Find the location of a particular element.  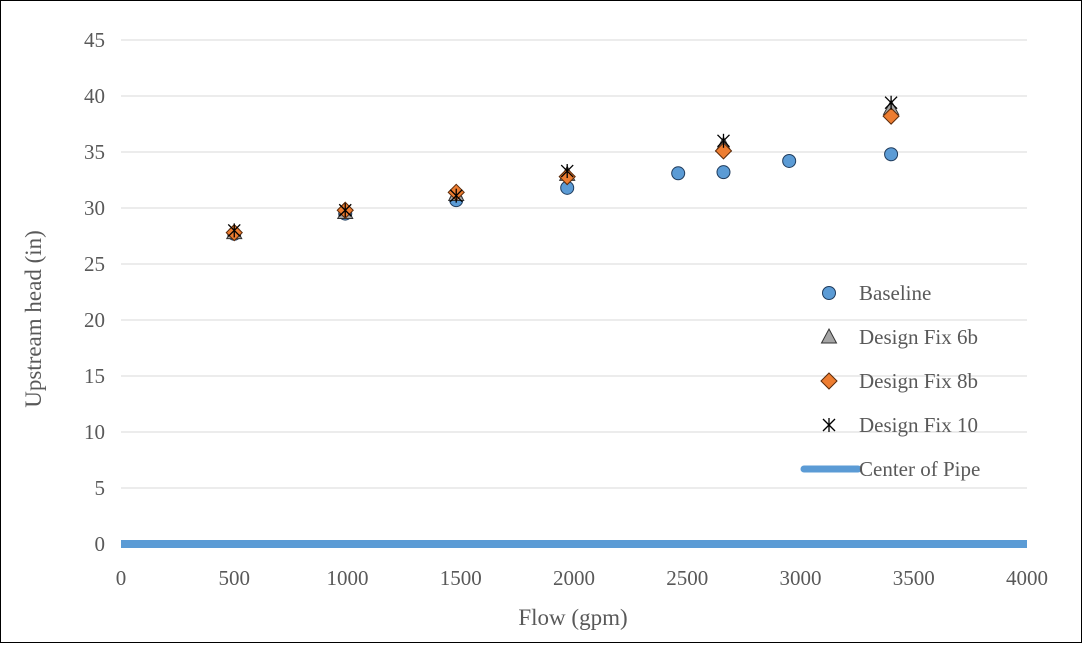

y-axis-title: Upstream head (in) is located at coordinates (33, 319).